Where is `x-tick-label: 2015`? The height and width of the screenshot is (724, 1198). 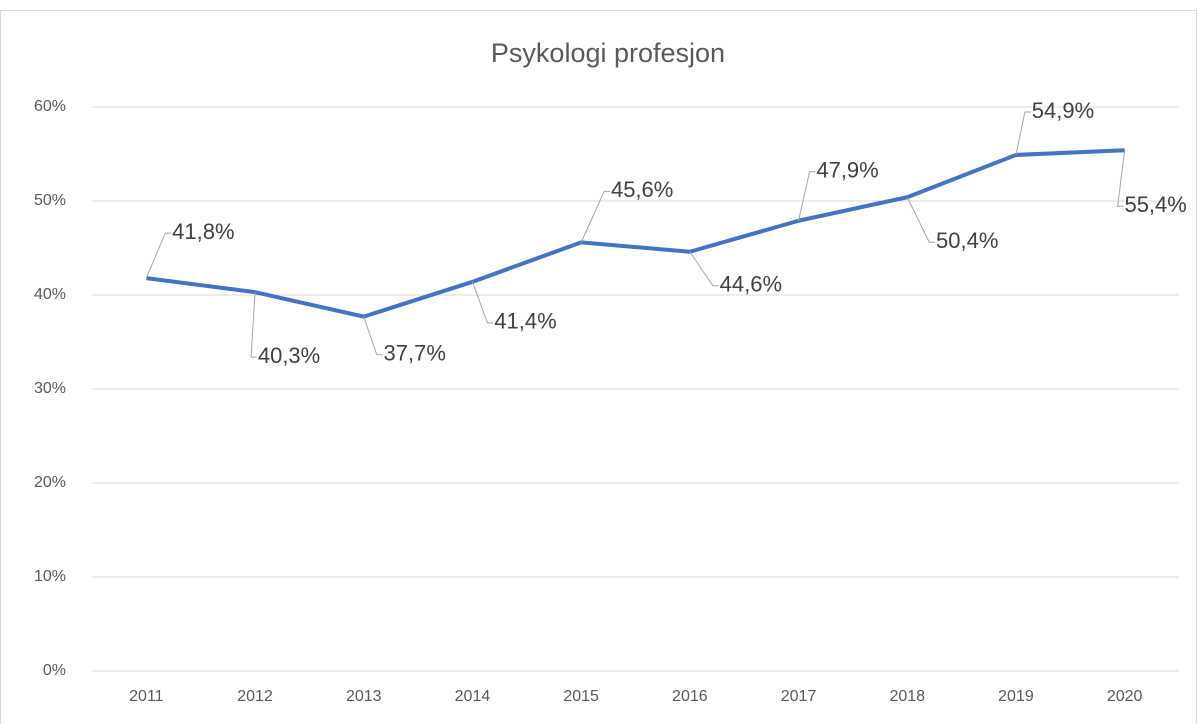 x-tick-label: 2015 is located at coordinates (581, 696).